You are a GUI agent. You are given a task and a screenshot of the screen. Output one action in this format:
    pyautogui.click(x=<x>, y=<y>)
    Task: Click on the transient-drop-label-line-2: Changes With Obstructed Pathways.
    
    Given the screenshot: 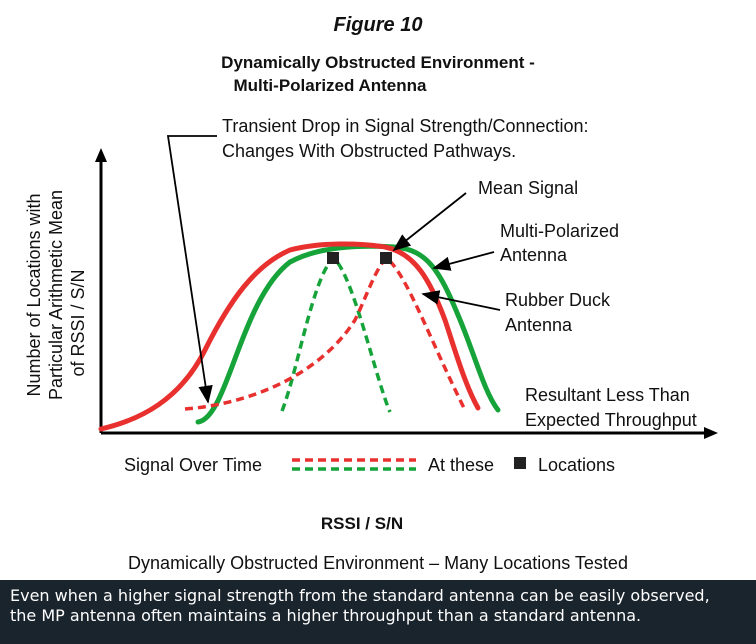 What is the action you would take?
    pyautogui.click(x=369, y=151)
    